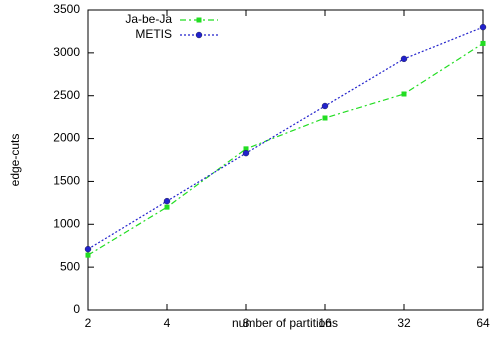  What do you see at coordinates (167, 323) in the screenshot?
I see `x-tick-label: 4` at bounding box center [167, 323].